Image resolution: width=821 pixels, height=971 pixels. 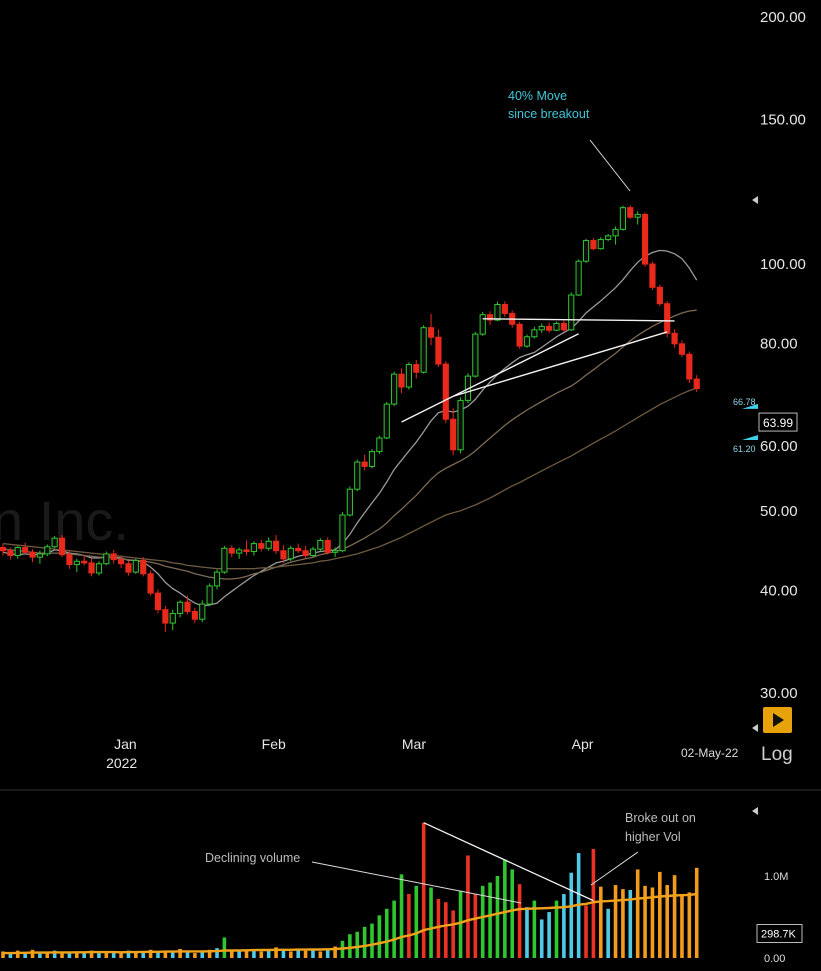 I want to click on annotation-pointer, so click(x=416, y=882).